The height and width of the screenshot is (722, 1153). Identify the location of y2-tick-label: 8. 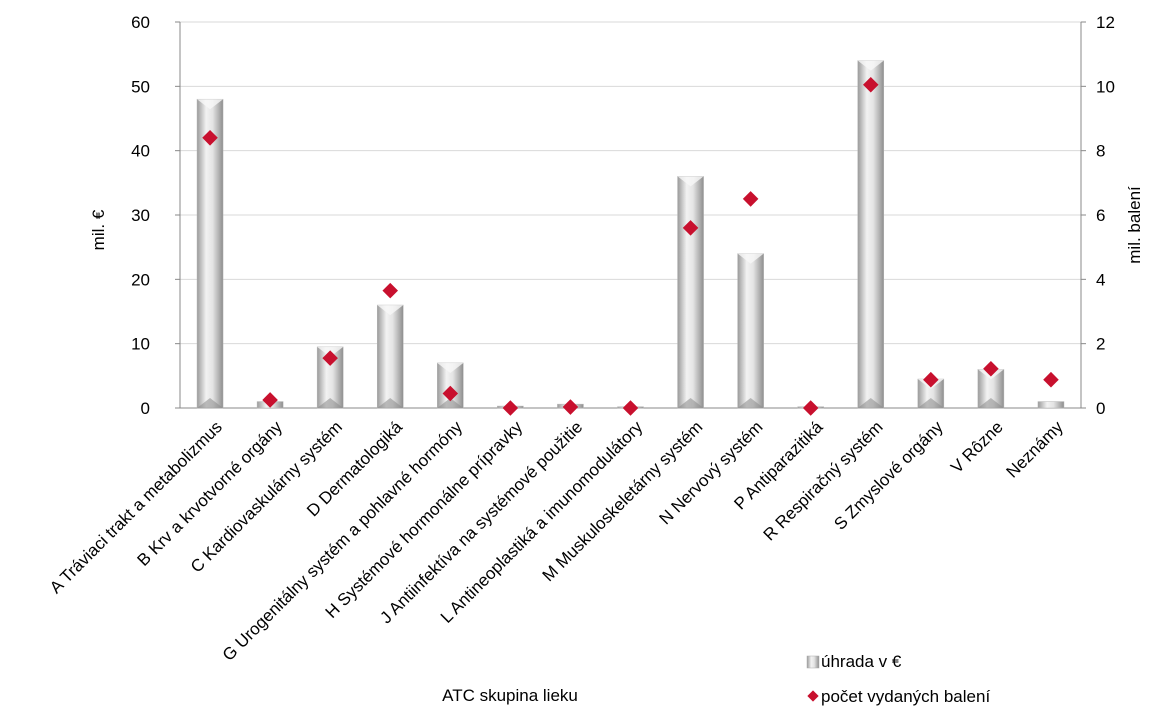
(1100, 151).